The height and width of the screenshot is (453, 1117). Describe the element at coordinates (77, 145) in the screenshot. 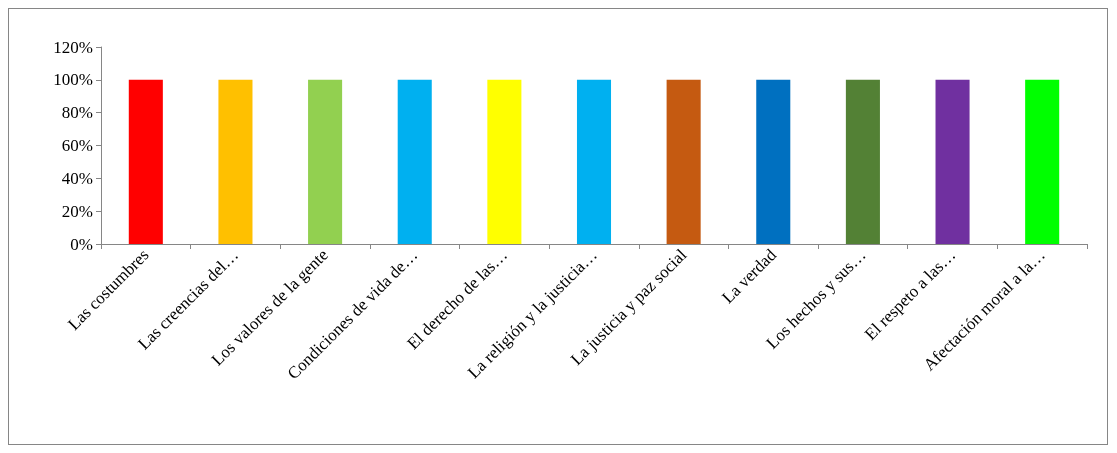

I see `y-tick-label: 60%` at that location.